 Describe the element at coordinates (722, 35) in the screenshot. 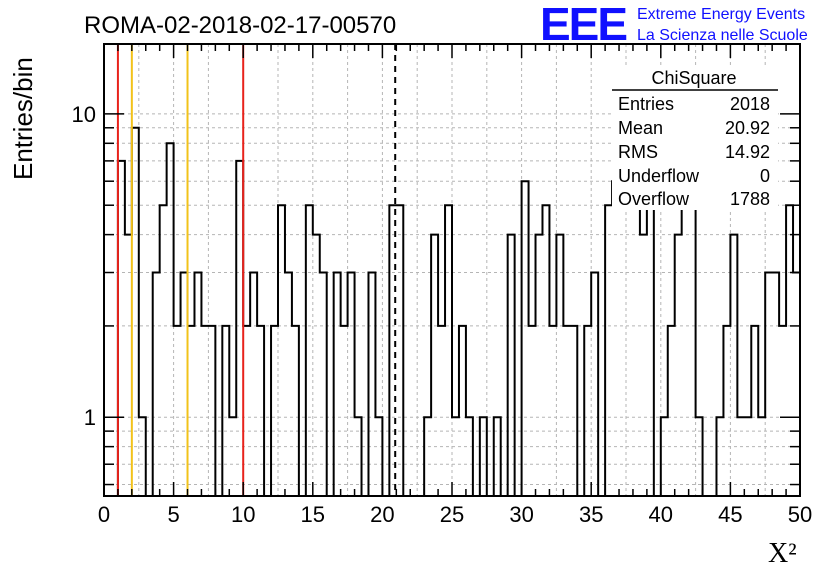

I see `eee-logo-line2: La Scienza nelle Scuole` at that location.